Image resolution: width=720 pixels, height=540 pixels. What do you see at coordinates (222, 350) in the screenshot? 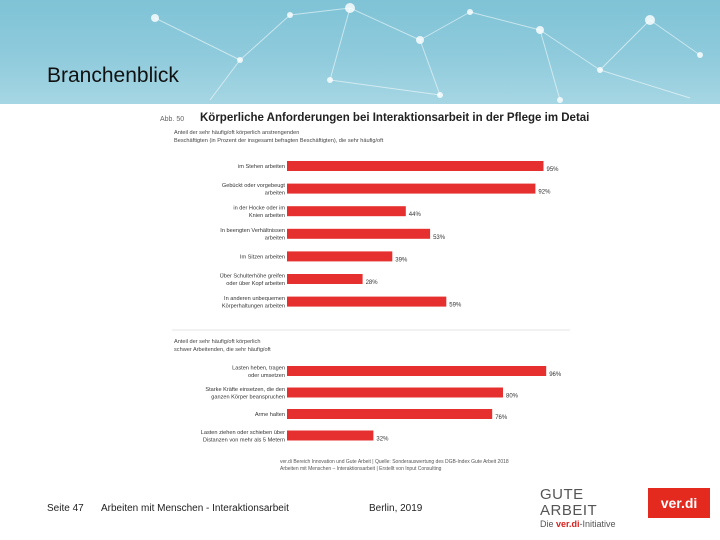
I see `group-caption: schwer Arbeitenden, die sehr häufig/oft` at bounding box center [222, 350].